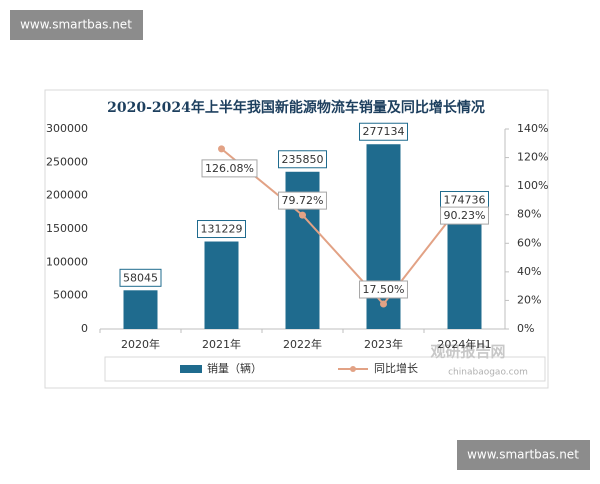 The height and width of the screenshot is (484, 600). I want to click on chart-title: 2020-2024年上半年我国新能源物流车销量及同比增长情况, so click(296, 107).